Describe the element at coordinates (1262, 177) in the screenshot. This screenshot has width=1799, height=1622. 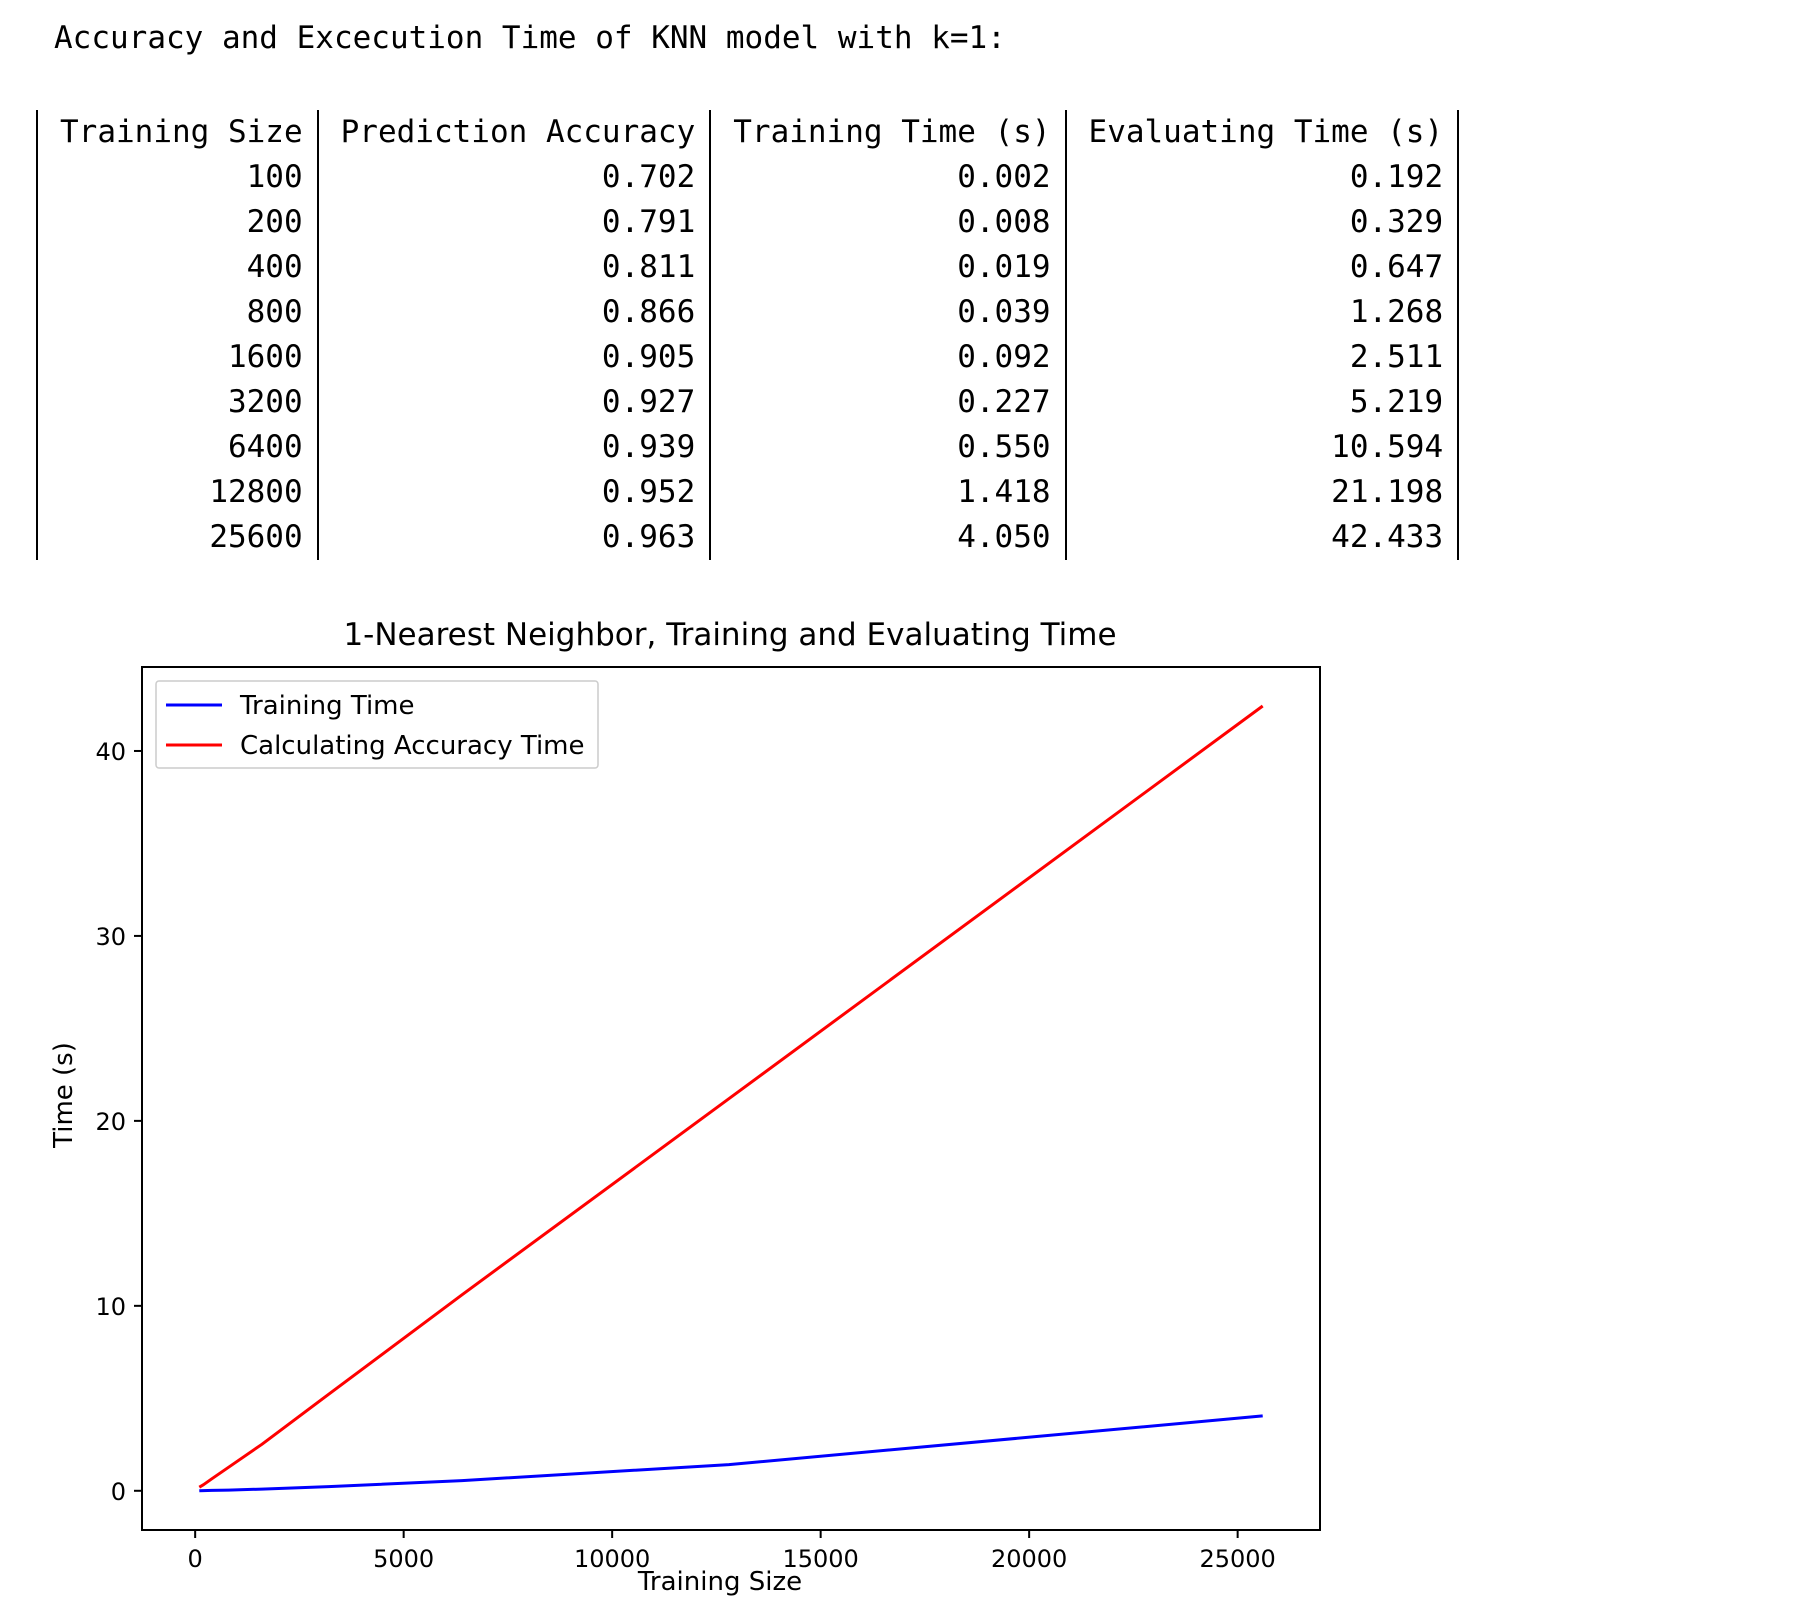
I see `cell-evaluating-time: 0.192` at that location.